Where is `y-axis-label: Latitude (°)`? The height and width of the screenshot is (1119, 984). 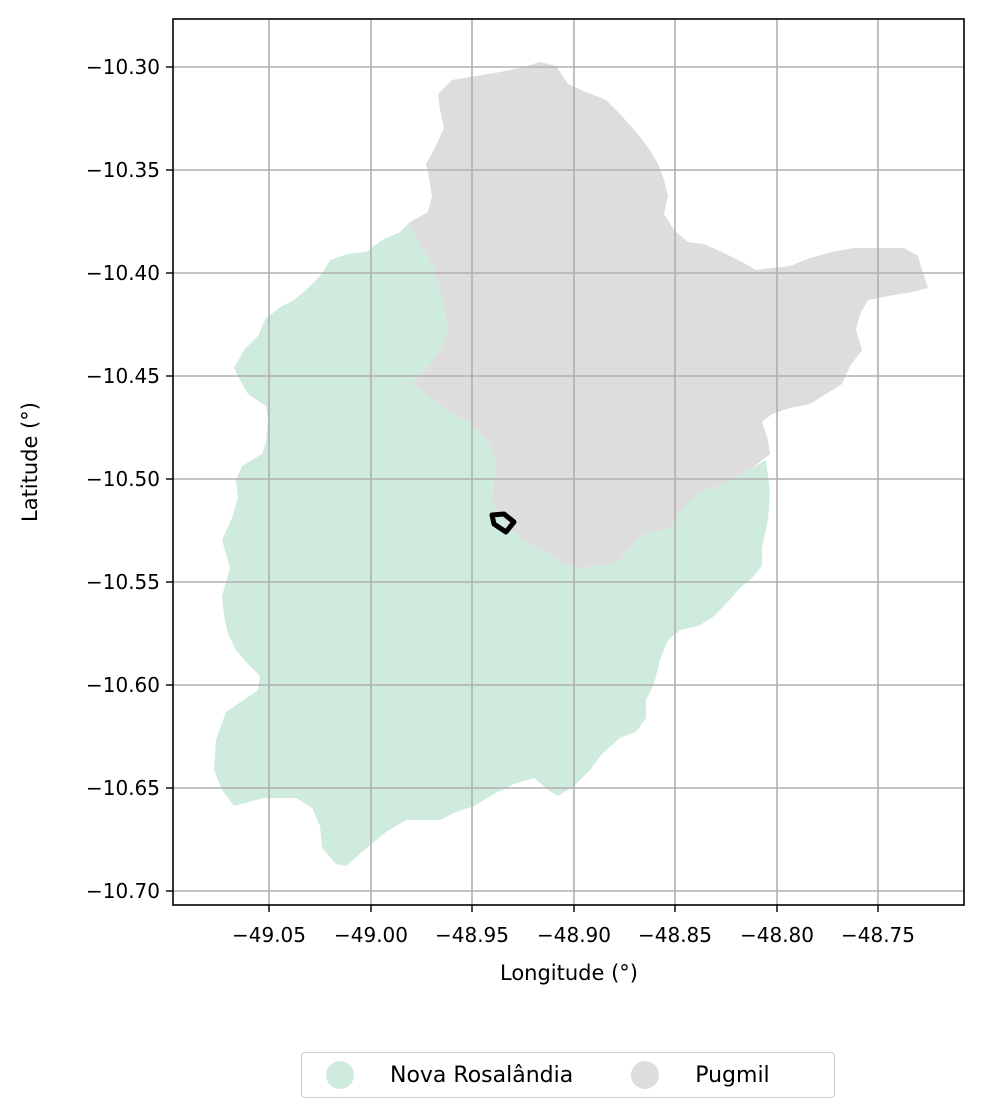
y-axis-label: Latitude (°) is located at coordinates (30, 462).